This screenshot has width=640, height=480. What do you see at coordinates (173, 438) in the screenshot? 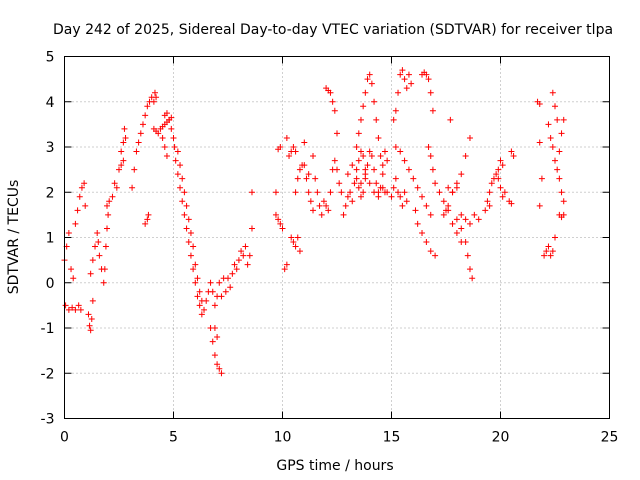
I see `x-tick-label: 5` at bounding box center [173, 438].